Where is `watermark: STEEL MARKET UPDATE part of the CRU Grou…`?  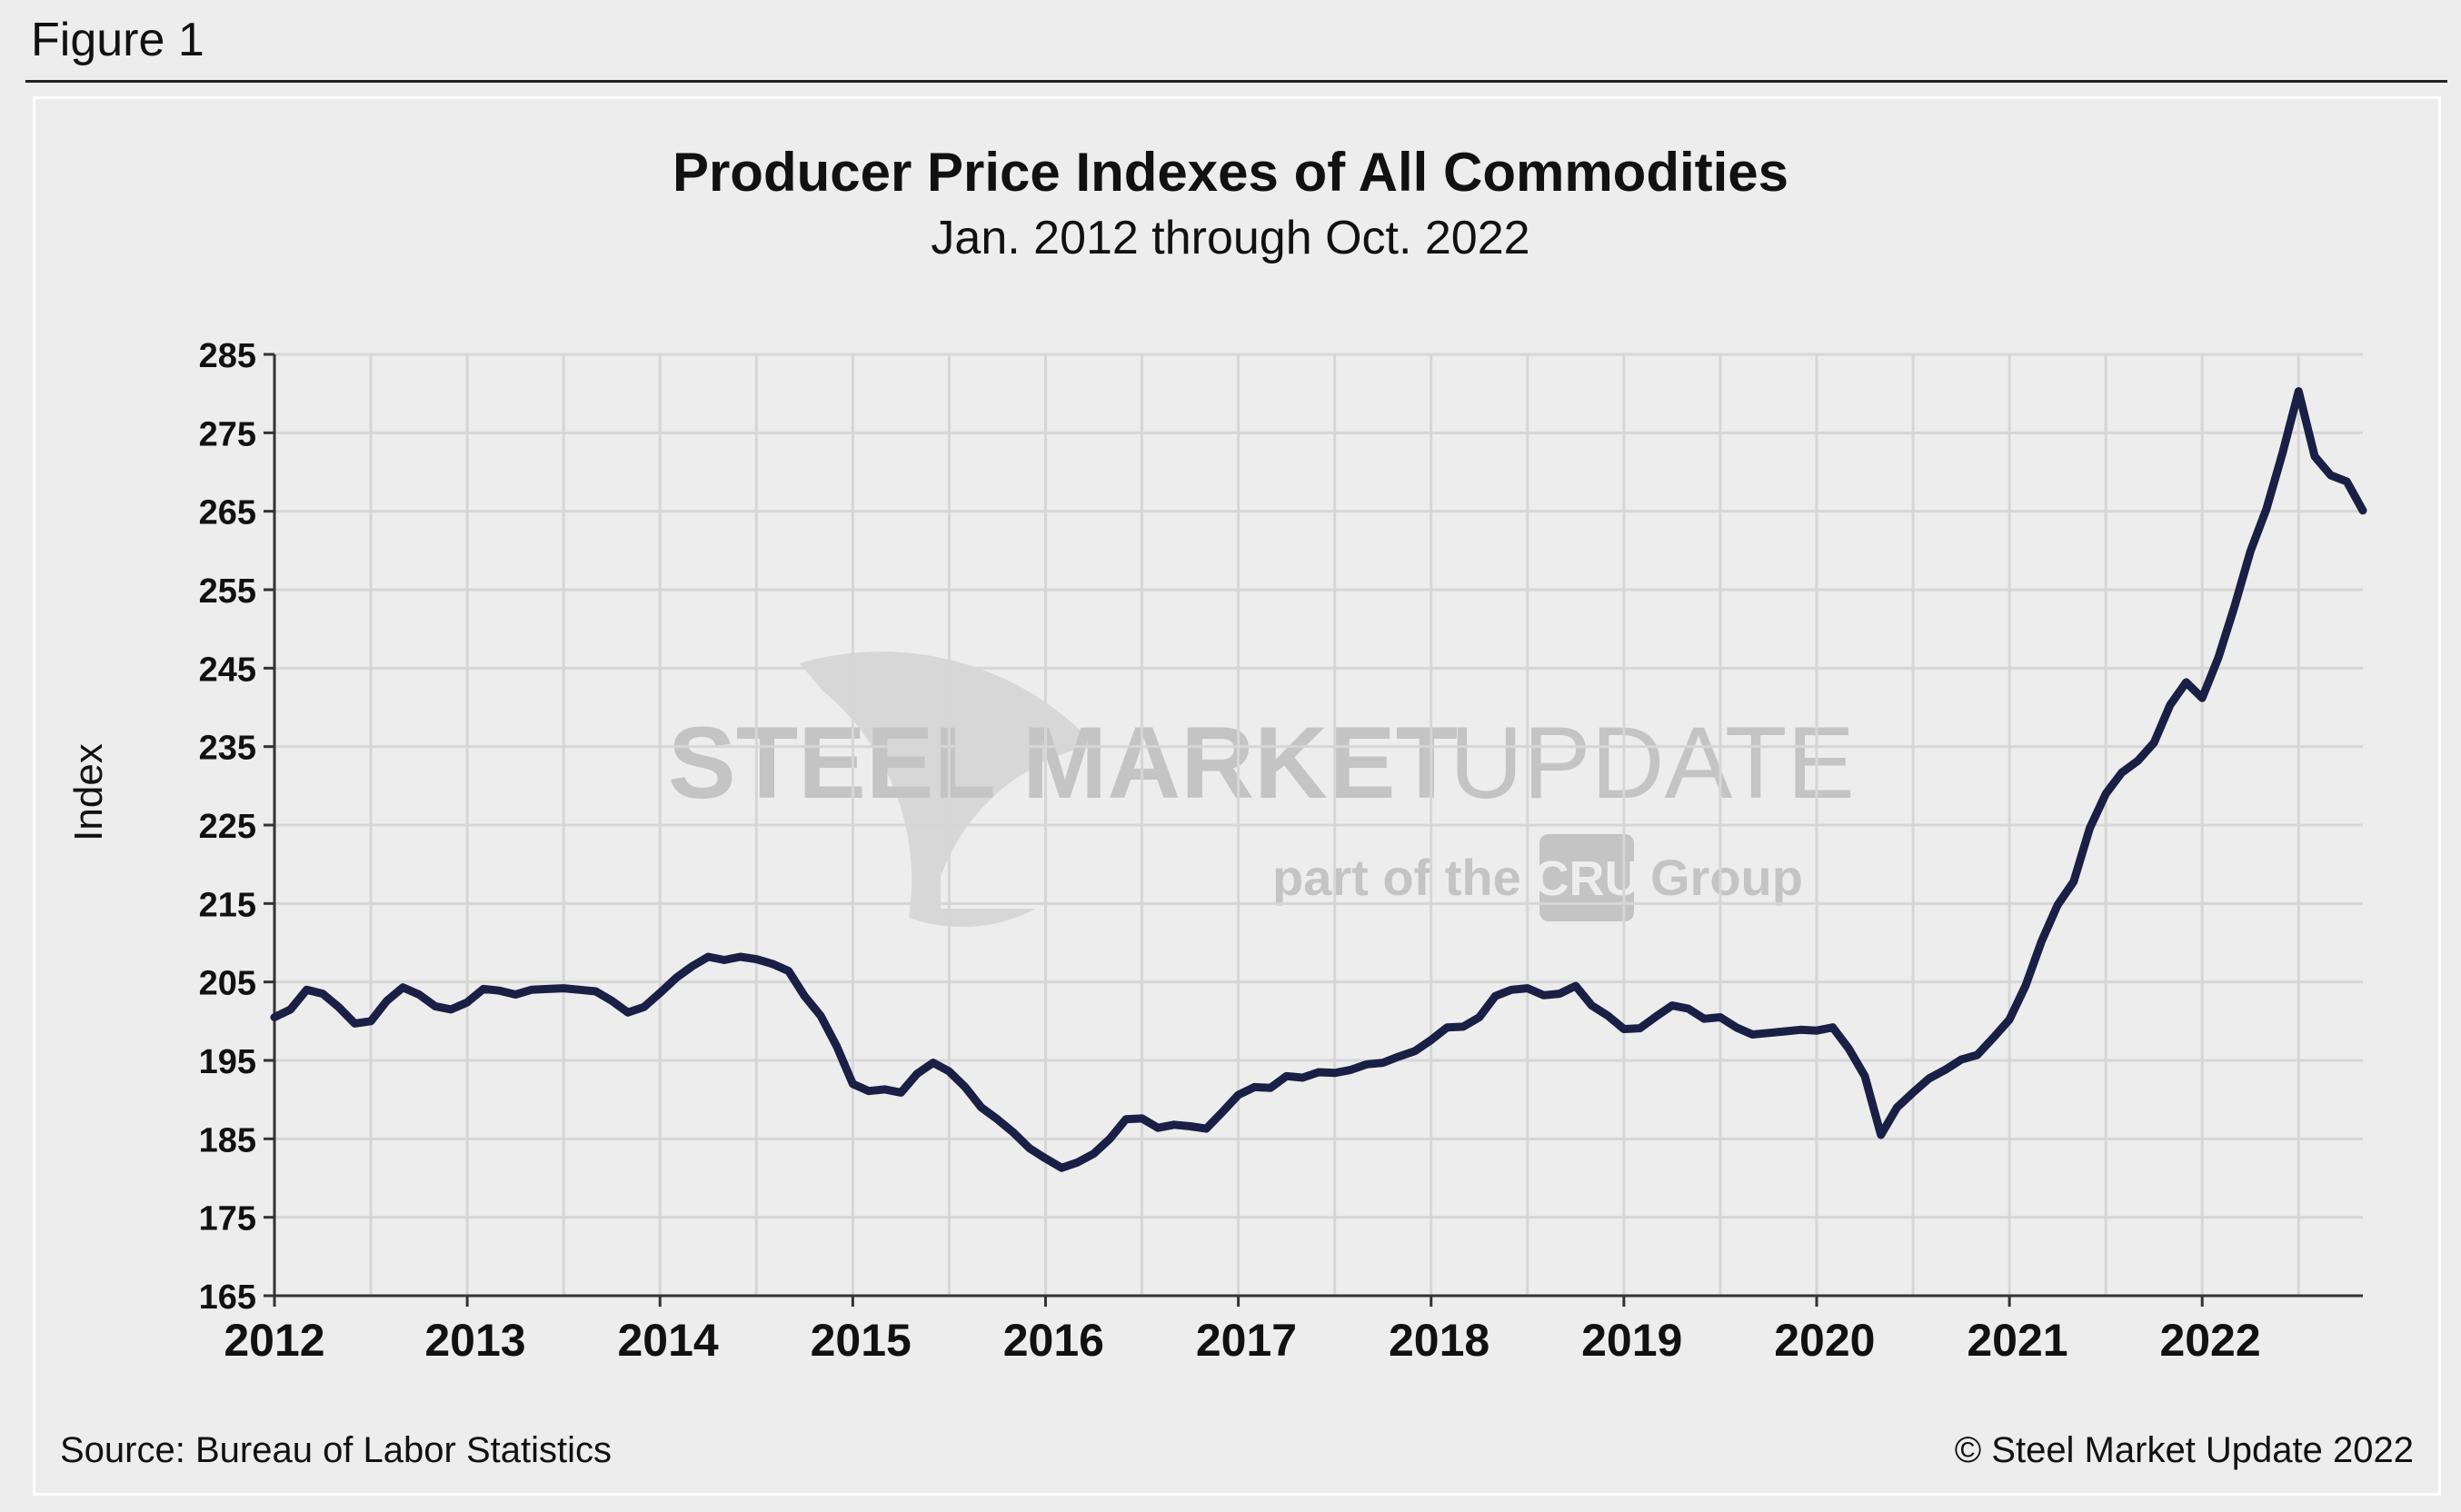
watermark: STEEL MARKET UPDATE part of the CRU Grou… is located at coordinates (1261, 790).